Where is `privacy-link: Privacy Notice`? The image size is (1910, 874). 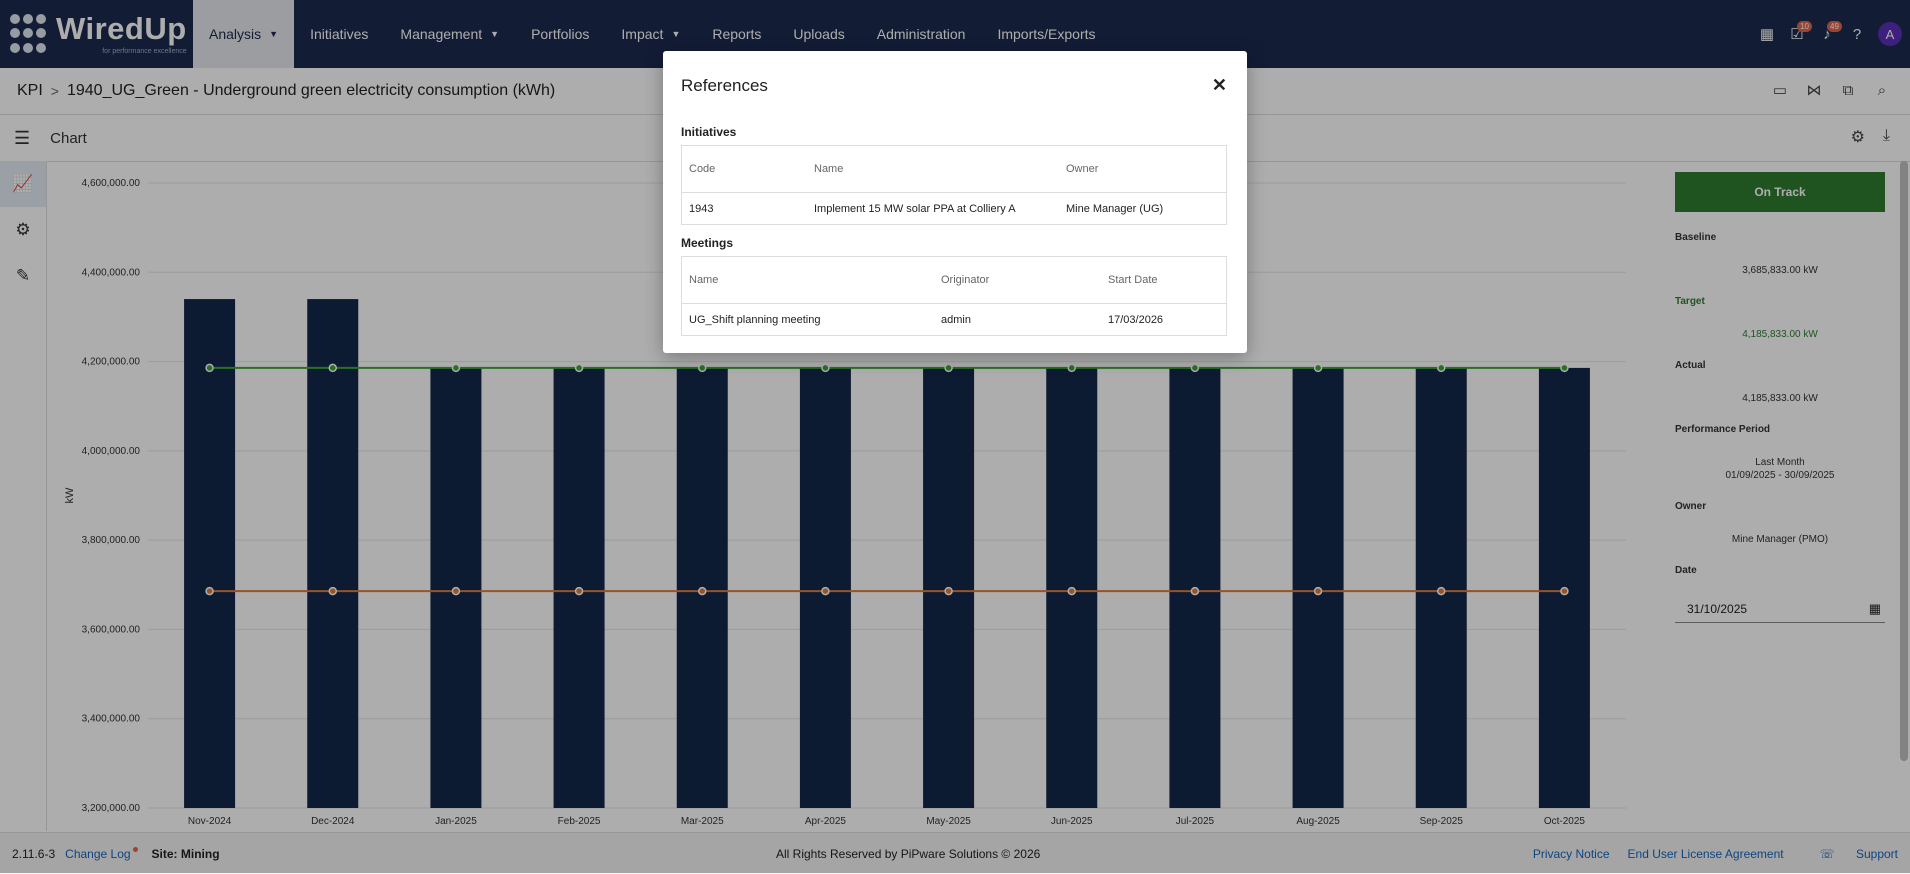 privacy-link: Privacy Notice is located at coordinates (1571, 853).